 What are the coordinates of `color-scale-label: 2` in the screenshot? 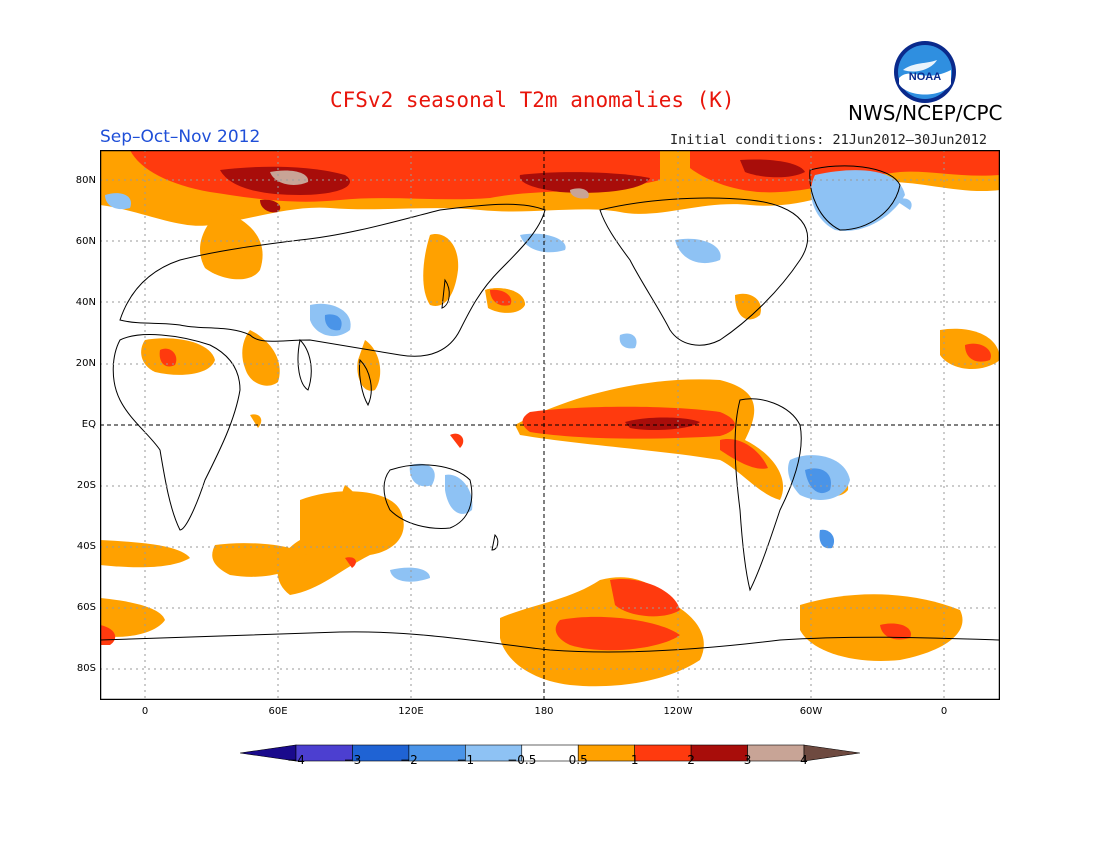 It's located at (691, 760).